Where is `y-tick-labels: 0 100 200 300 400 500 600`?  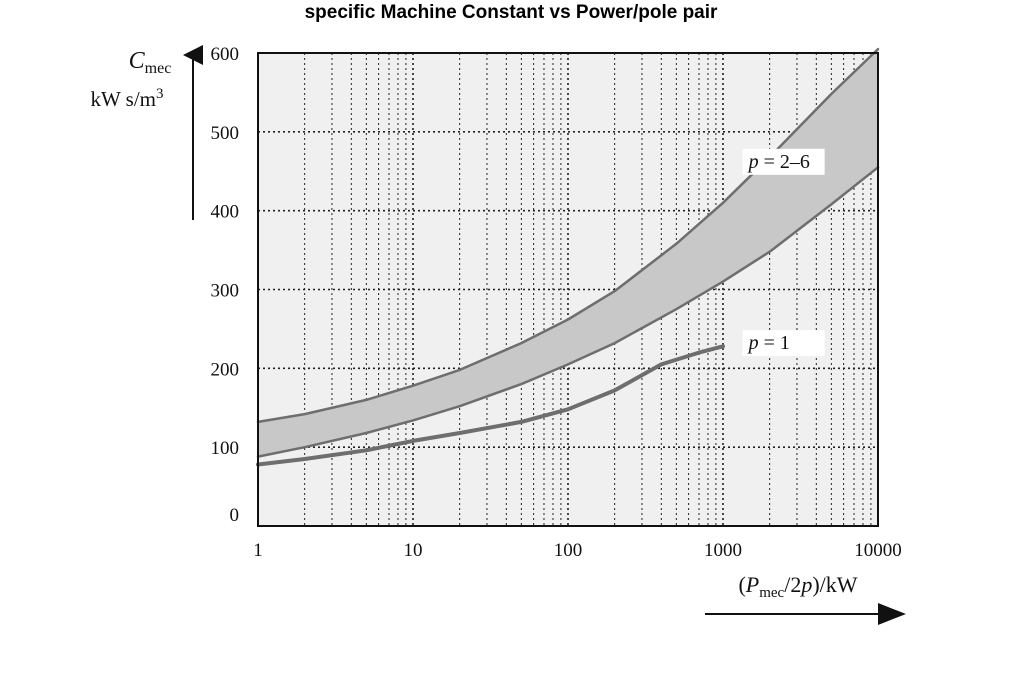
y-tick-labels: 0 100 200 300 400 500 600 is located at coordinates (225, 285).